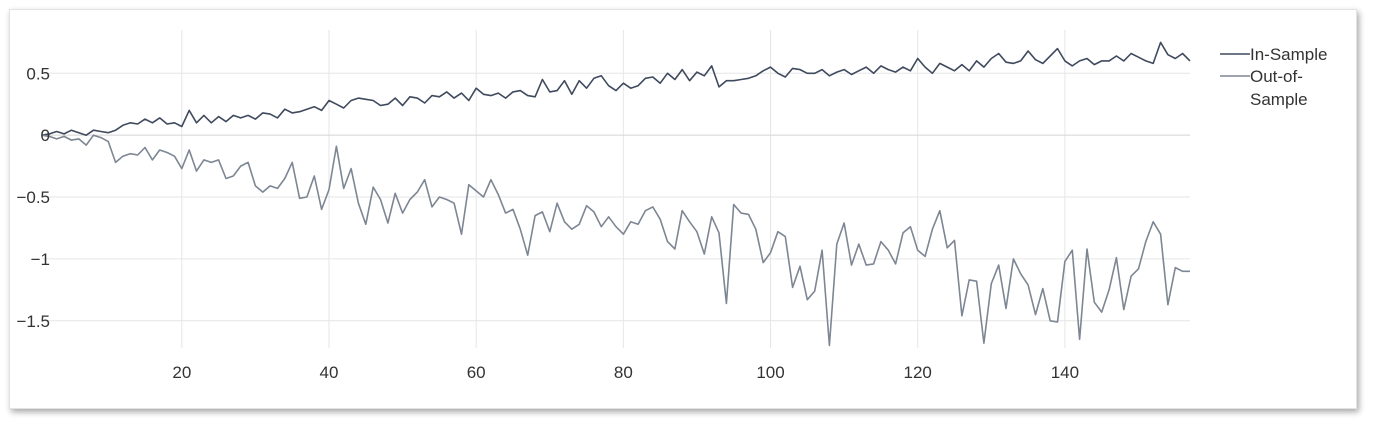 The width and height of the screenshot is (1379, 429). I want to click on x-tick-label: 20, so click(181, 372).